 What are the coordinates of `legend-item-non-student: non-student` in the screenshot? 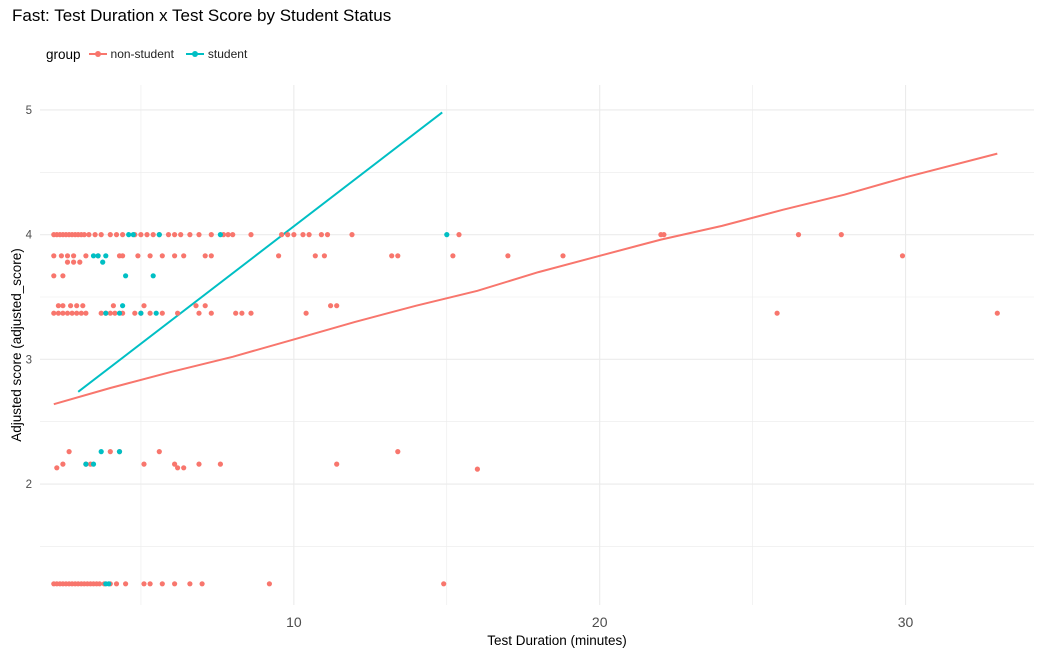 It's located at (131, 54).